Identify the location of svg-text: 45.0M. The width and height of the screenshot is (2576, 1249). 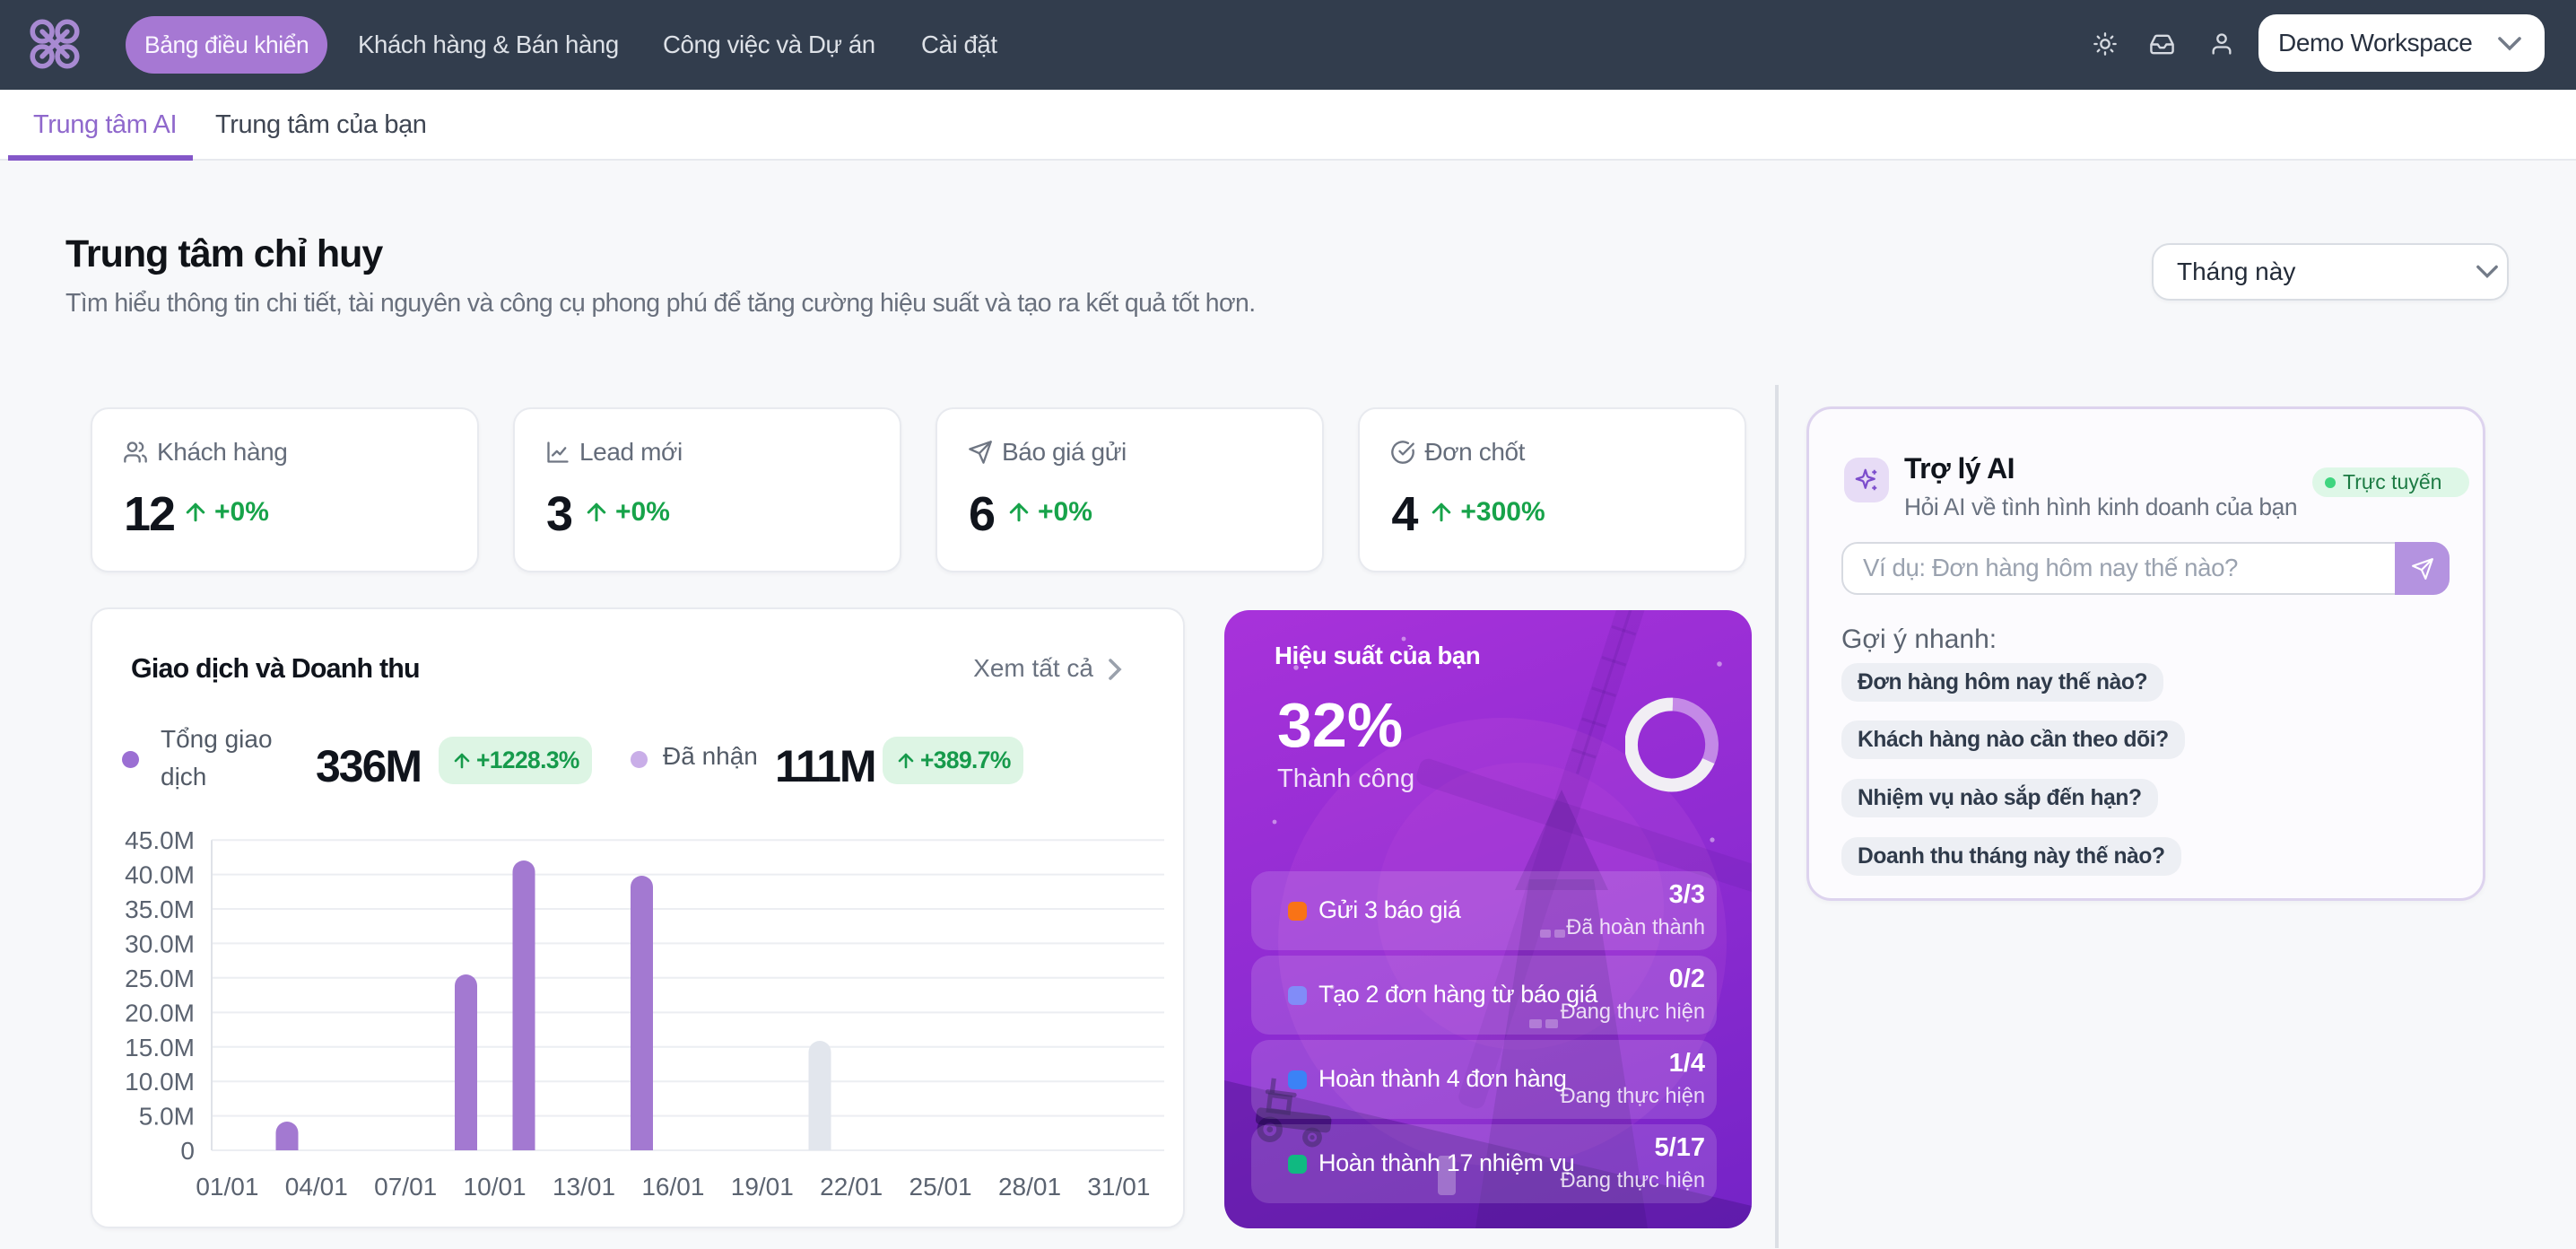
(160, 840).